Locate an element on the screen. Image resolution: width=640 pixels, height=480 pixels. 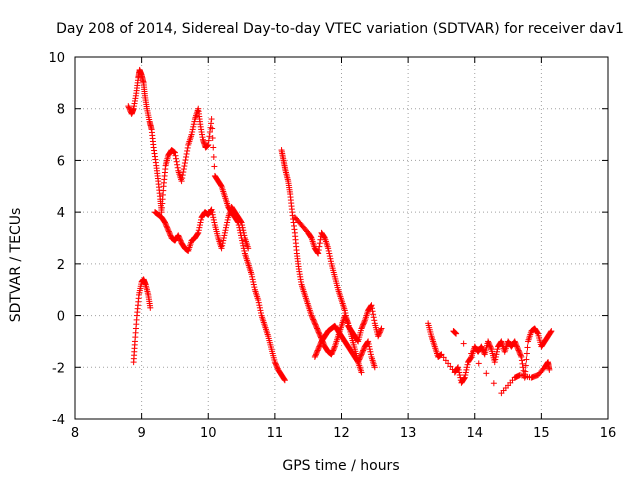
x-tick-label: 14 is located at coordinates (474, 433).